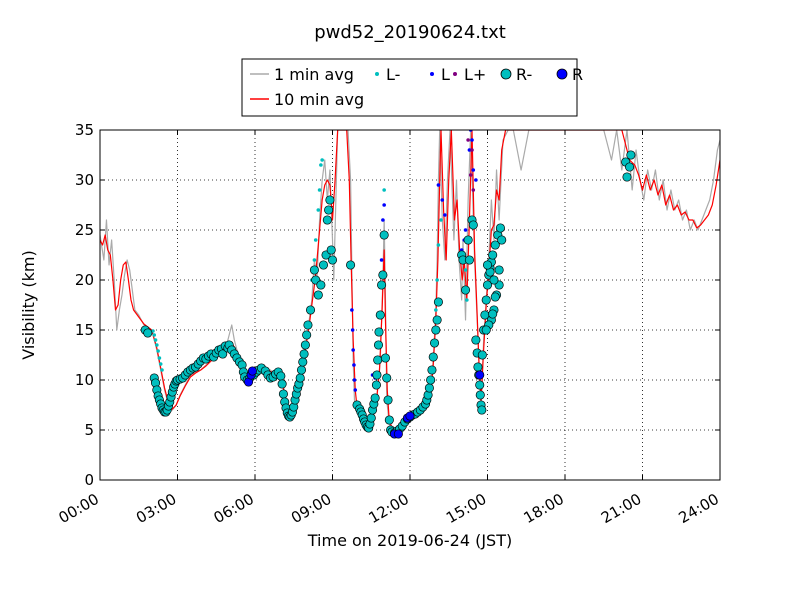 Image resolution: width=800 pixels, height=600 pixels. Describe the element at coordinates (28, 304) in the screenshot. I see `y-axis-label: Visibility (km)` at that location.